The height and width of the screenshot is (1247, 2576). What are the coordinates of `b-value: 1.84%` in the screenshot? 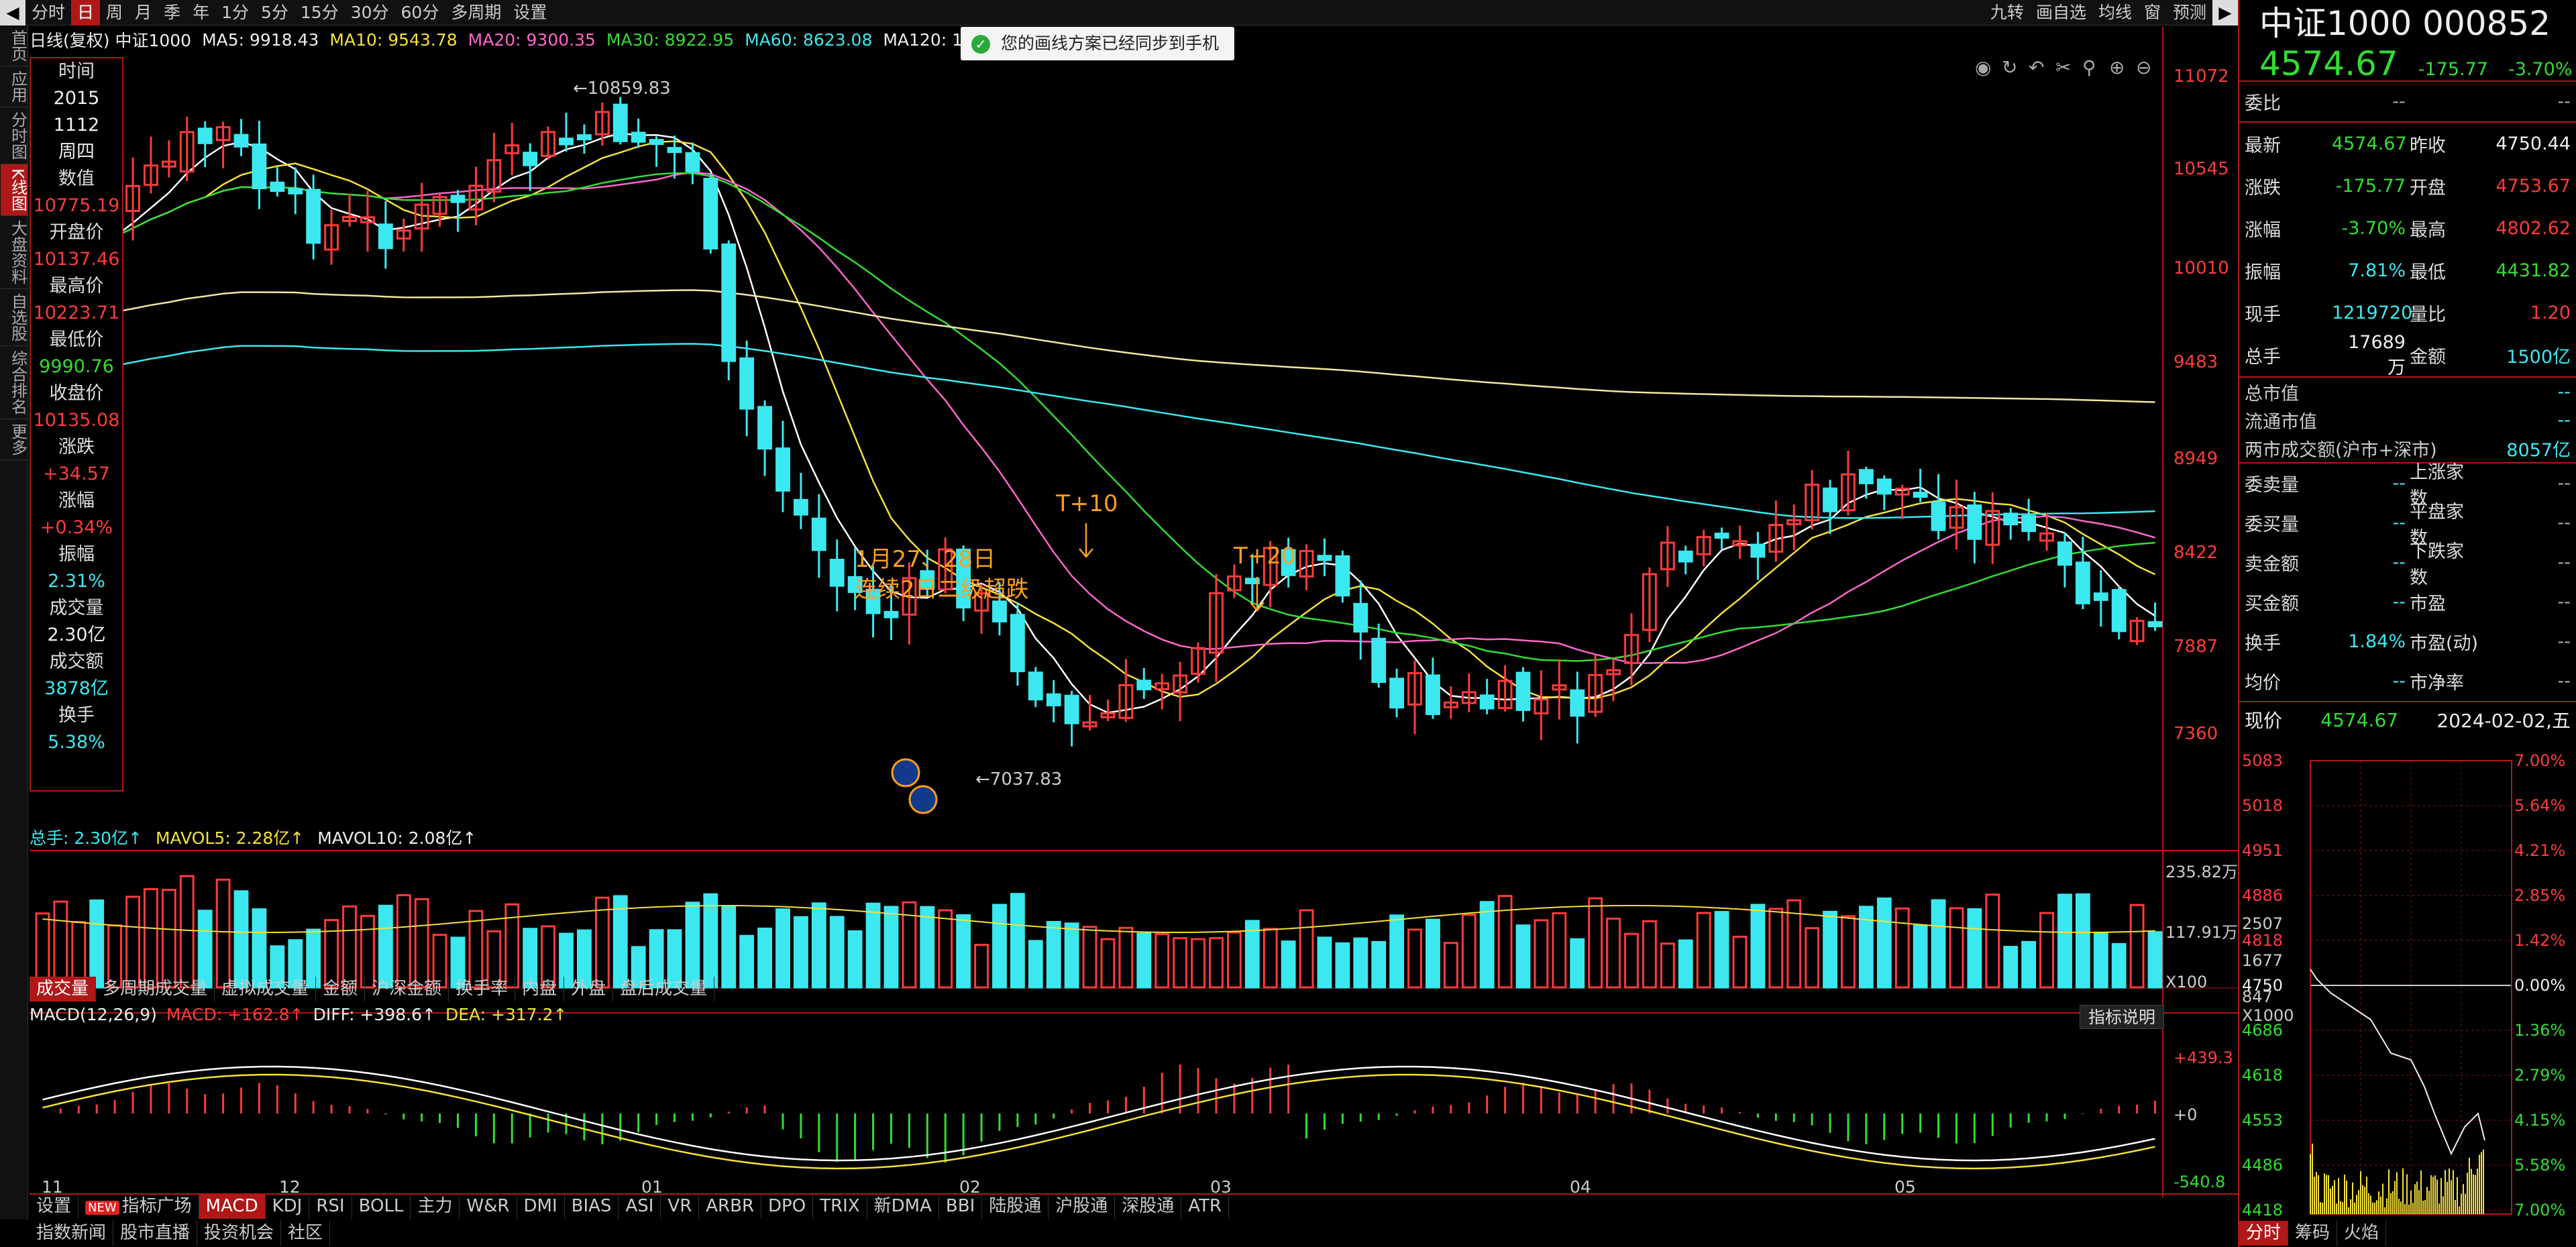 It's located at (2377, 641).